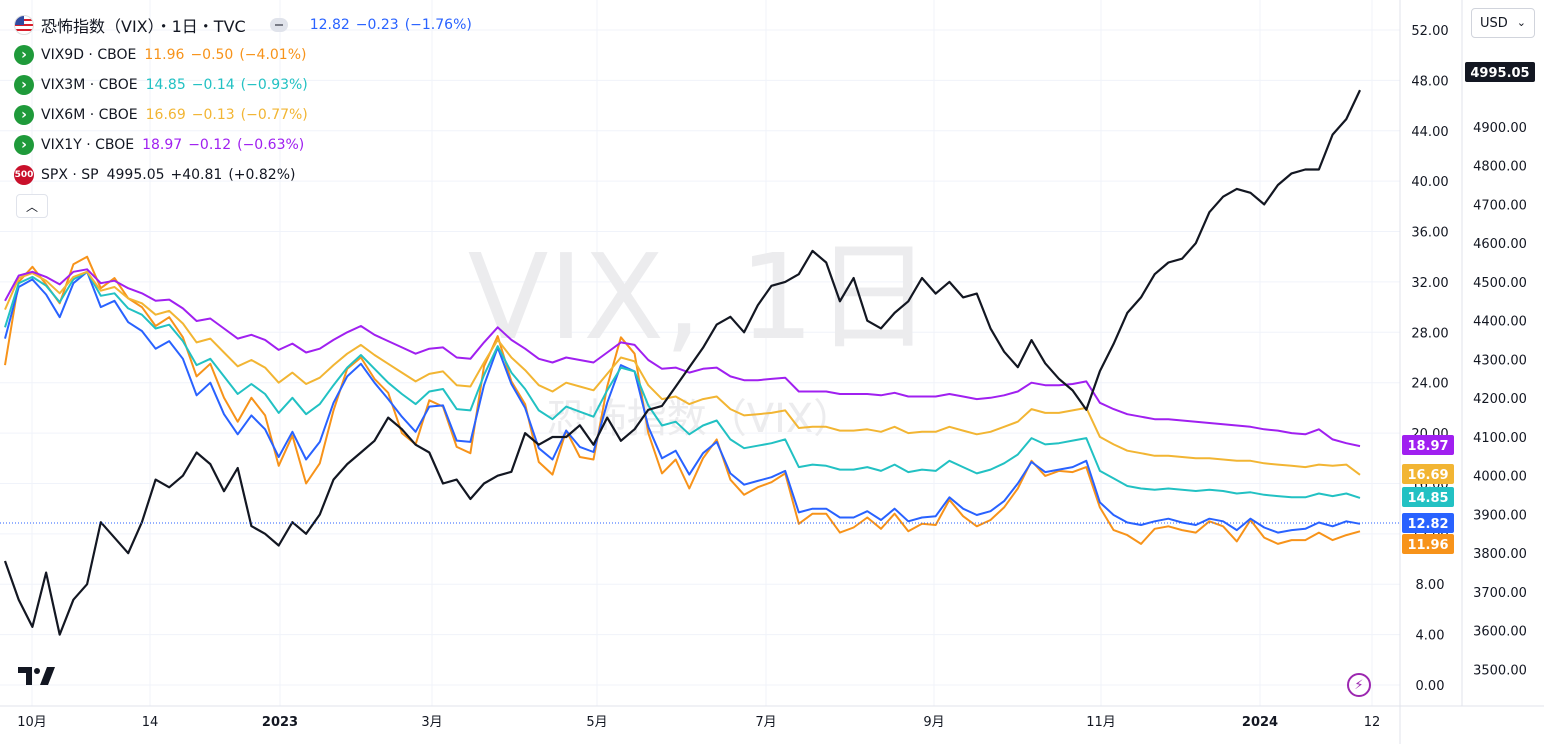 The image size is (1544, 744). I want to click on tradingview-logo-icon, so click(37, 676).